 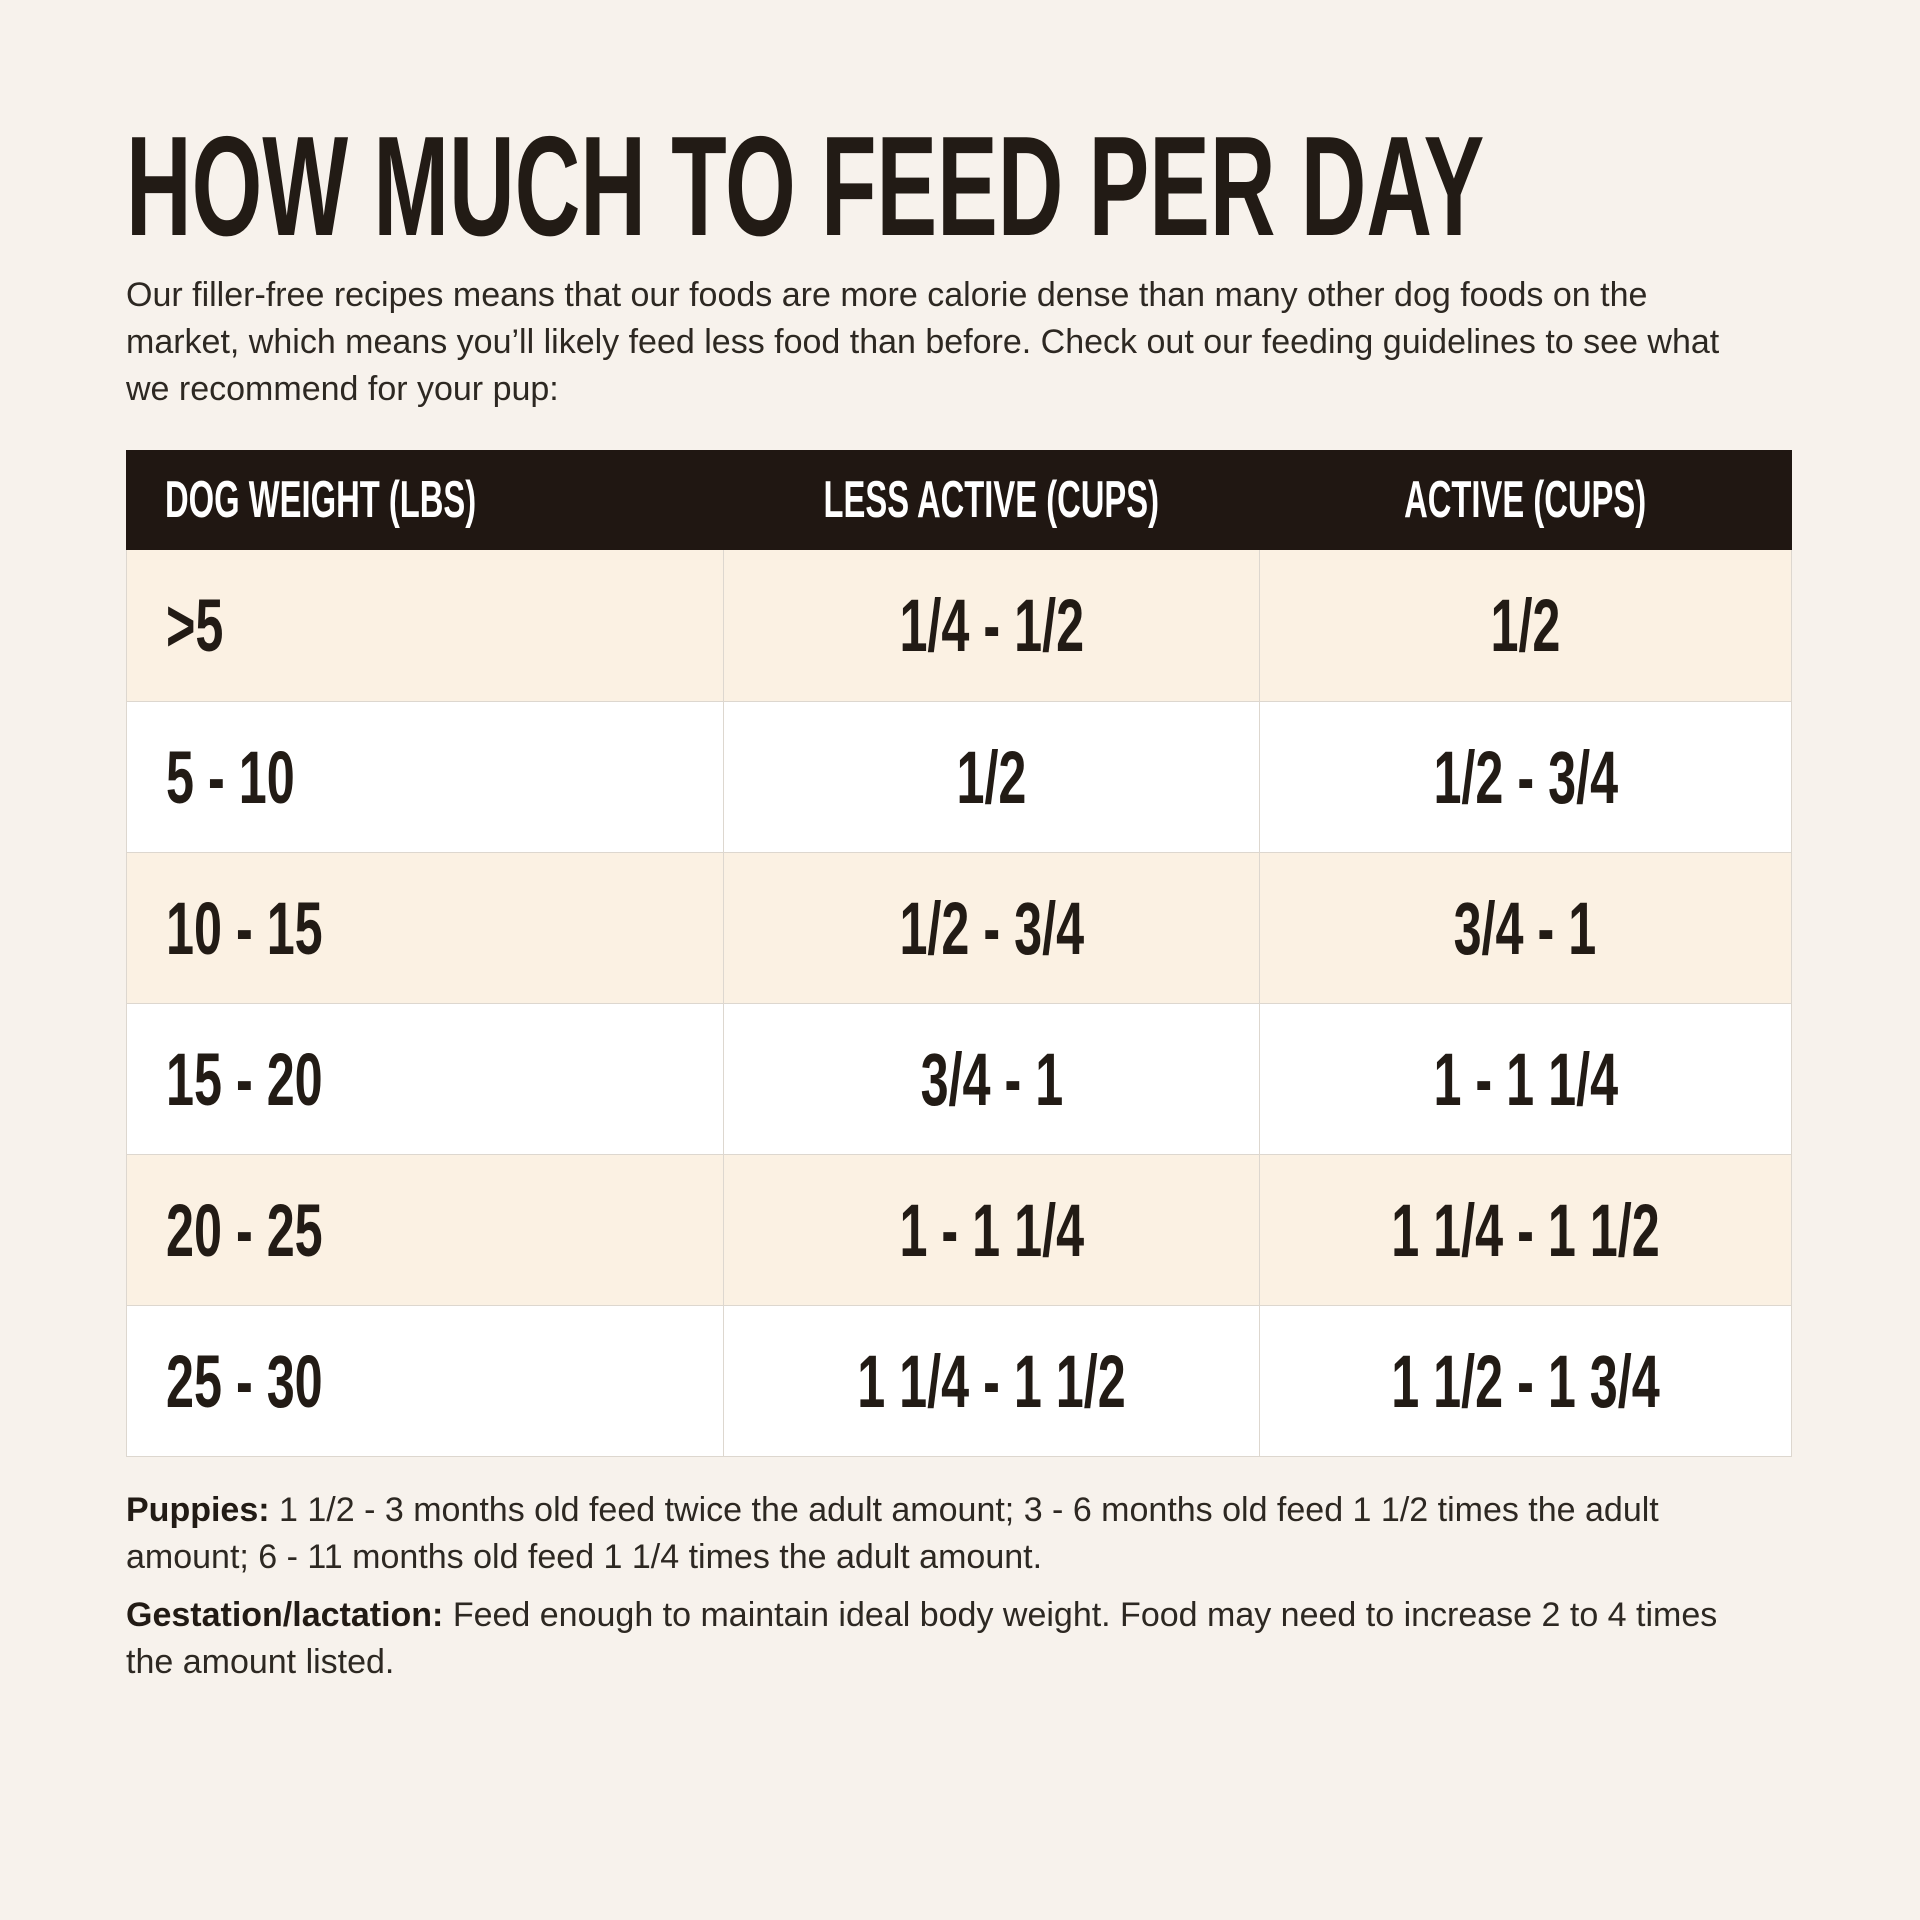 What do you see at coordinates (425, 777) in the screenshot?
I see `cell-dog-weight: 5 - 10` at bounding box center [425, 777].